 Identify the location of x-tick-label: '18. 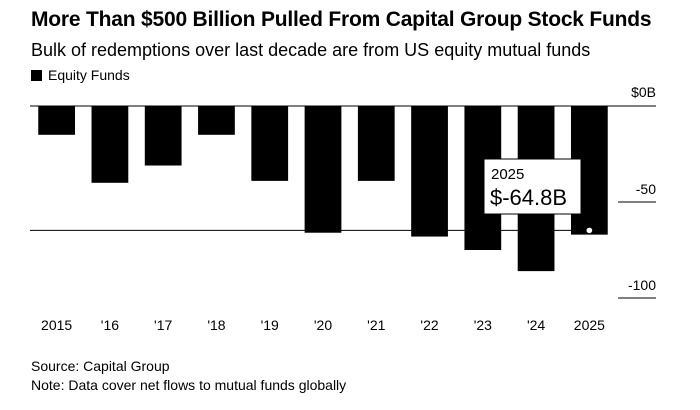
(216, 325).